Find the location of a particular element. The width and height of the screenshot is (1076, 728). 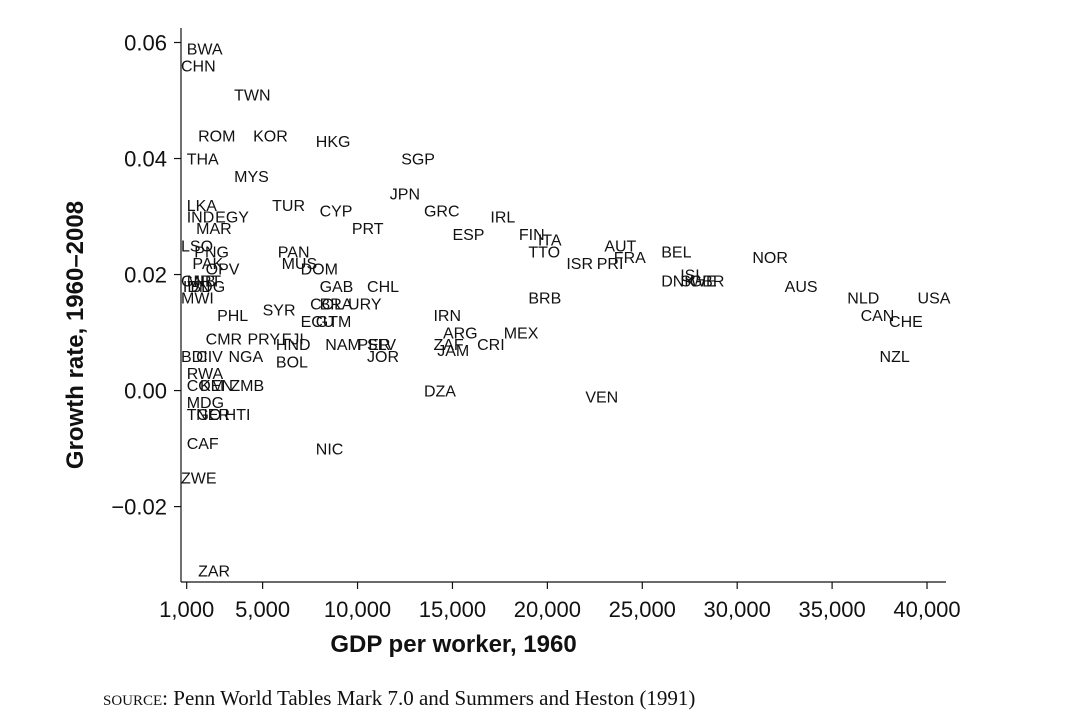

point-label: GNB is located at coordinates (198, 281).